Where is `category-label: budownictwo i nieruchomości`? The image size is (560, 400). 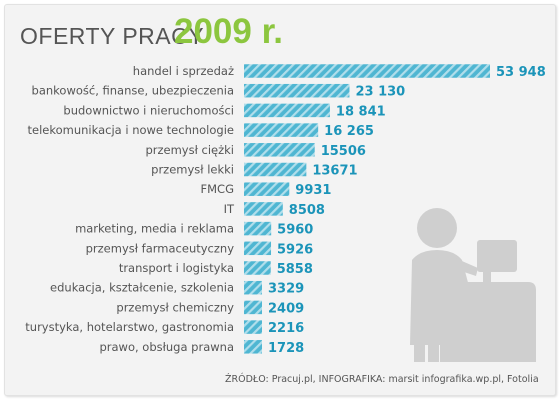
category-label: budownictwo i nieruchomości is located at coordinates (148, 110).